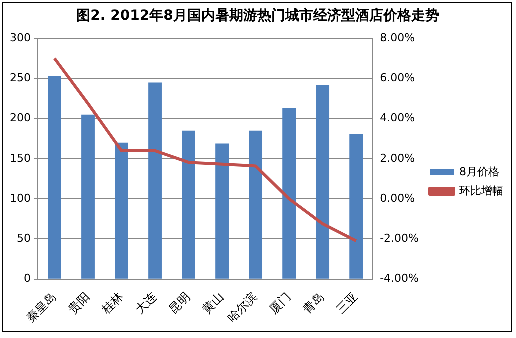  What do you see at coordinates (20, 37) in the screenshot?
I see `y-tick-label: 300` at bounding box center [20, 37].